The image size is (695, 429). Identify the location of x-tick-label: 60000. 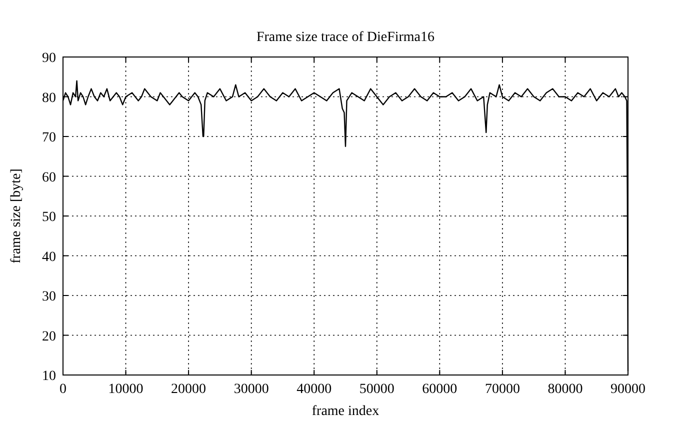
(440, 389).